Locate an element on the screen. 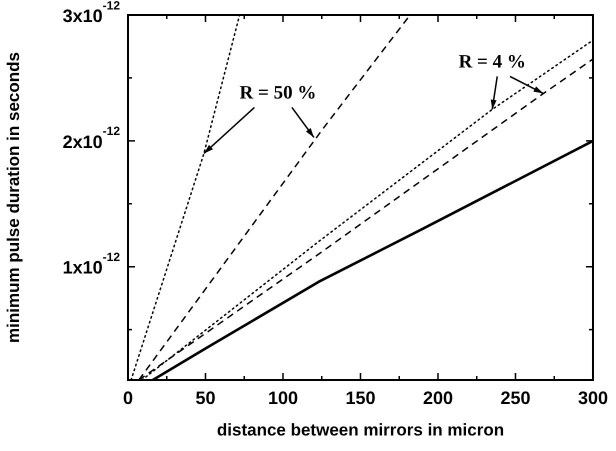  annotation: R = 4 % is located at coordinates (492, 61).